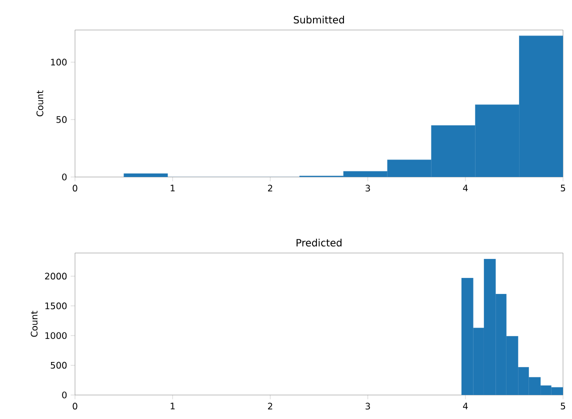  What do you see at coordinates (61, 119) in the screenshot?
I see `y-tick-label: 50` at bounding box center [61, 119].